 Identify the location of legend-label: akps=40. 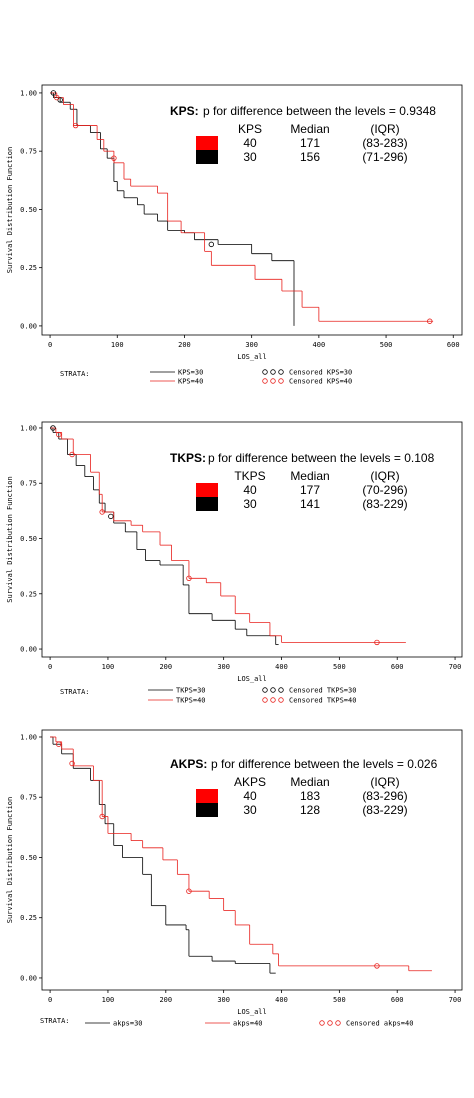
(248, 1024).